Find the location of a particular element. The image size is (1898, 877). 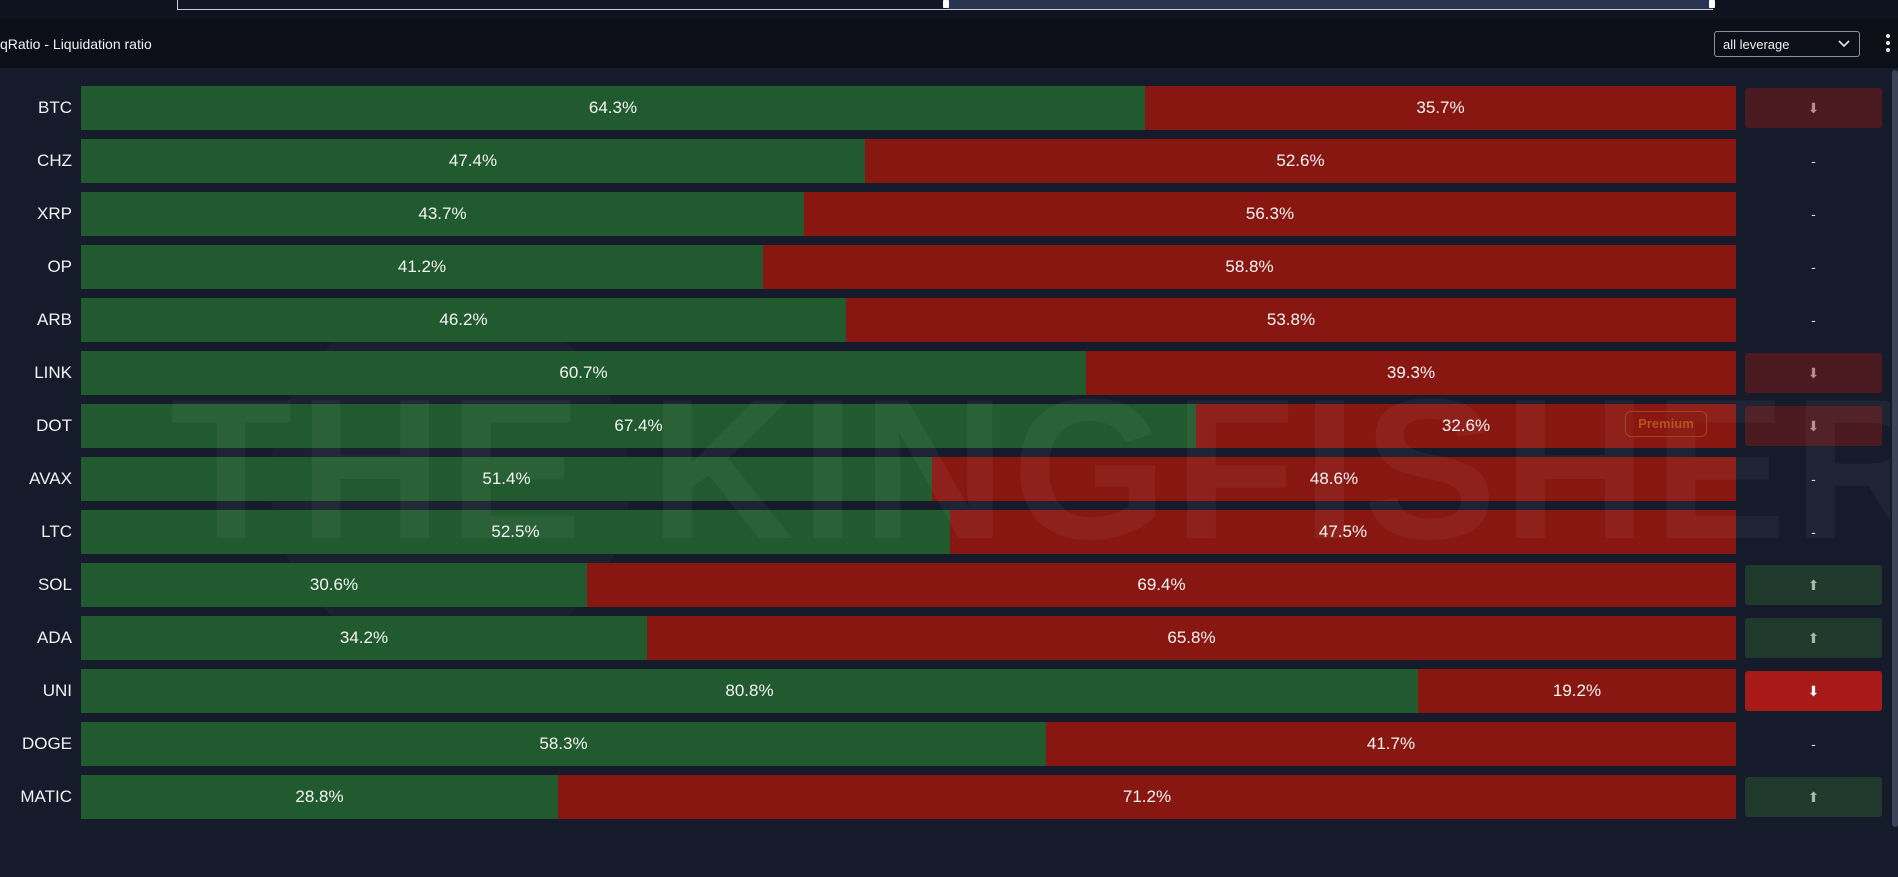

category-label: MATIC is located at coordinates (46, 796).